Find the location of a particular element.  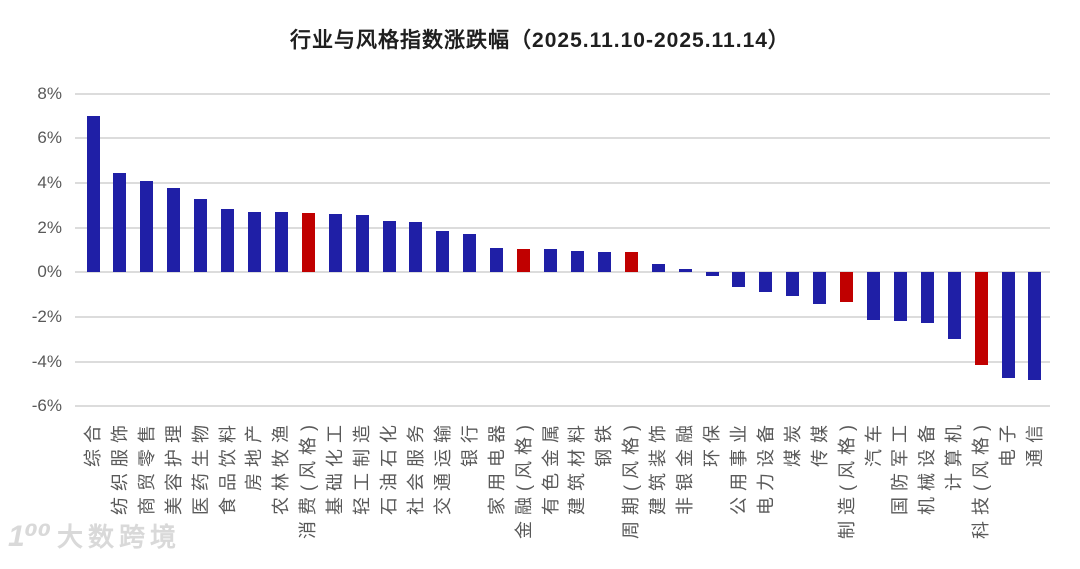

x-axis-label: 钢铁 is located at coordinates (604, 443).